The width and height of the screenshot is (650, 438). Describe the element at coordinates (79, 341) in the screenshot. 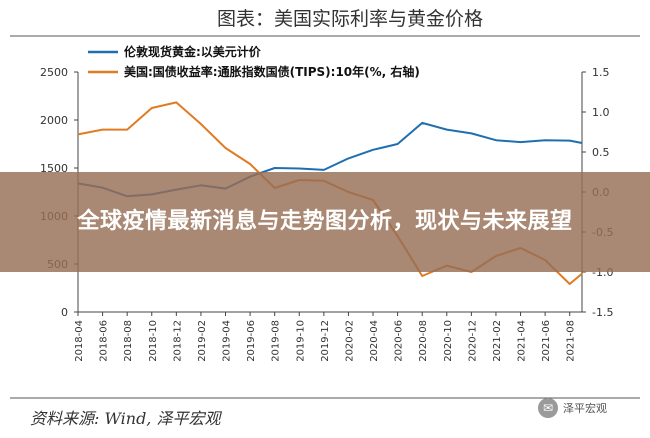

I see `x-tick-label: 2018-04` at that location.